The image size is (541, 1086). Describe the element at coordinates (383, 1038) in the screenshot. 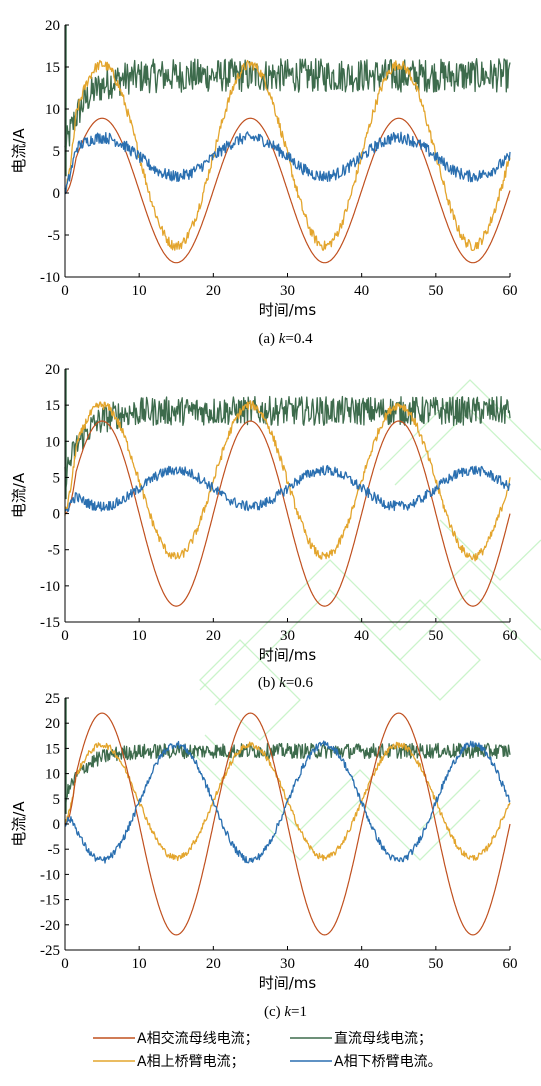

I see `legend-label: 直流母线电流；` at that location.